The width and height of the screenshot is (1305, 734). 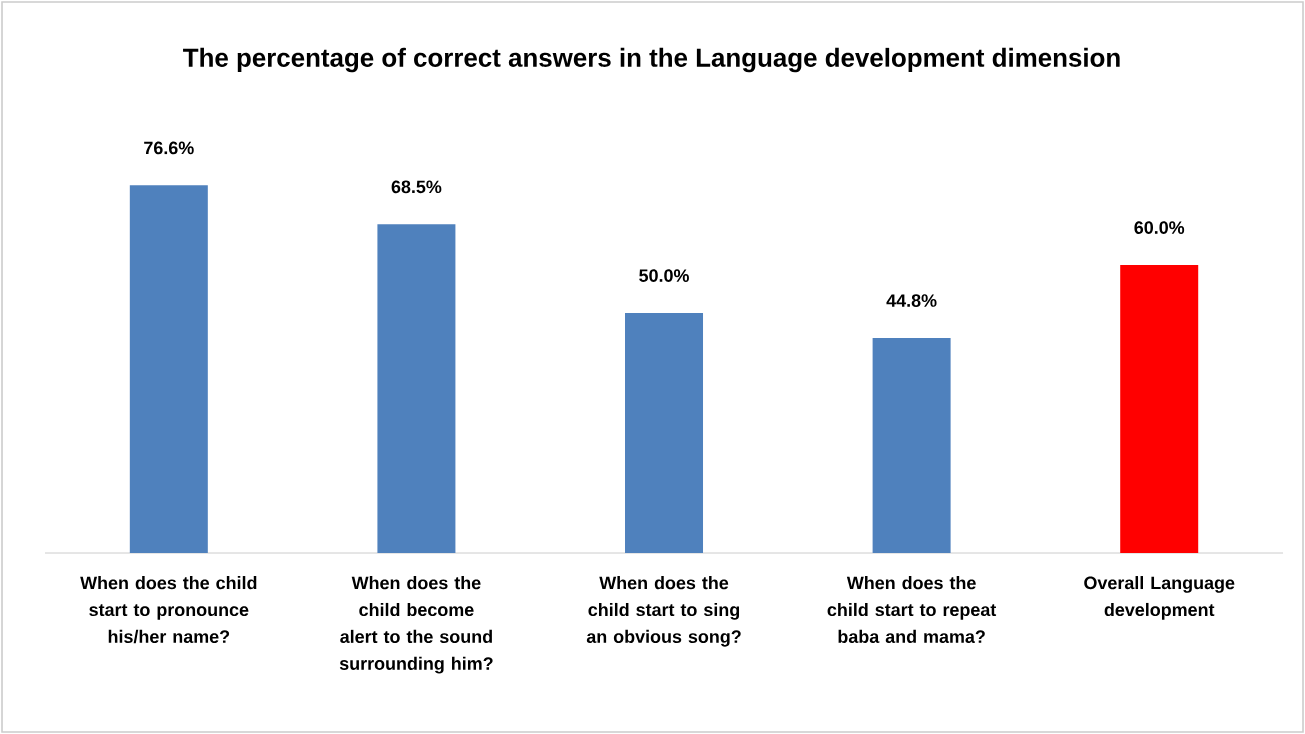 What do you see at coordinates (416, 187) in the screenshot?
I see `data-label: 68.5%` at bounding box center [416, 187].